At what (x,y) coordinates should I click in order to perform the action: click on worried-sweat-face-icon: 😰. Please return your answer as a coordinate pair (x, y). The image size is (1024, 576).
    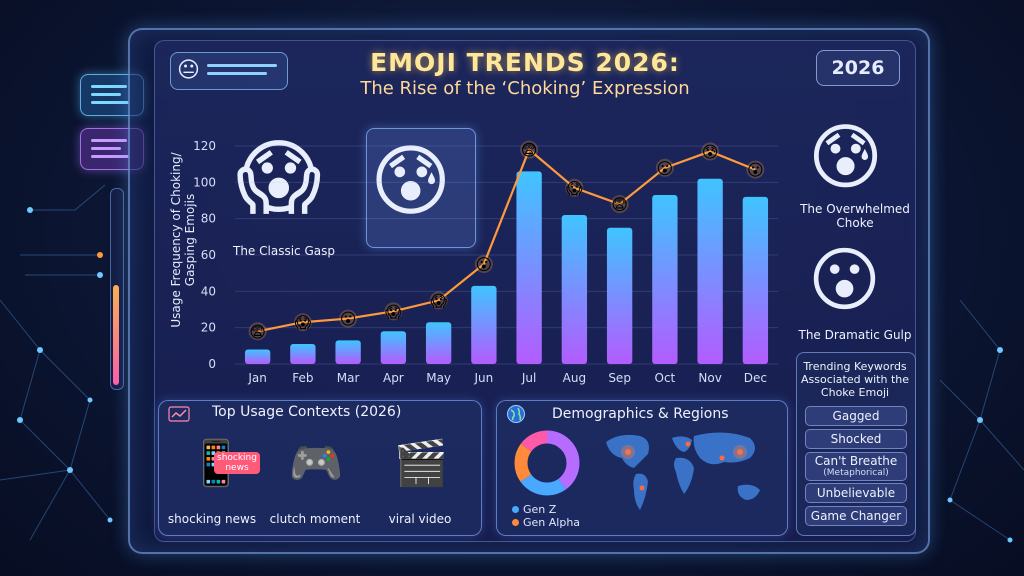
    Looking at the image, I should click on (411, 182).